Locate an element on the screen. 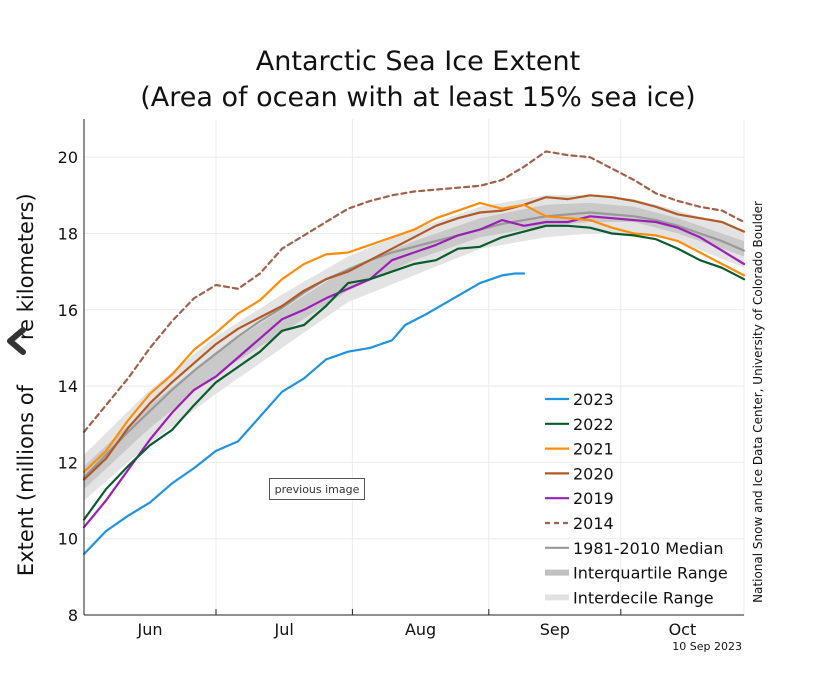  legend-2020-label: 2020 is located at coordinates (593, 473).